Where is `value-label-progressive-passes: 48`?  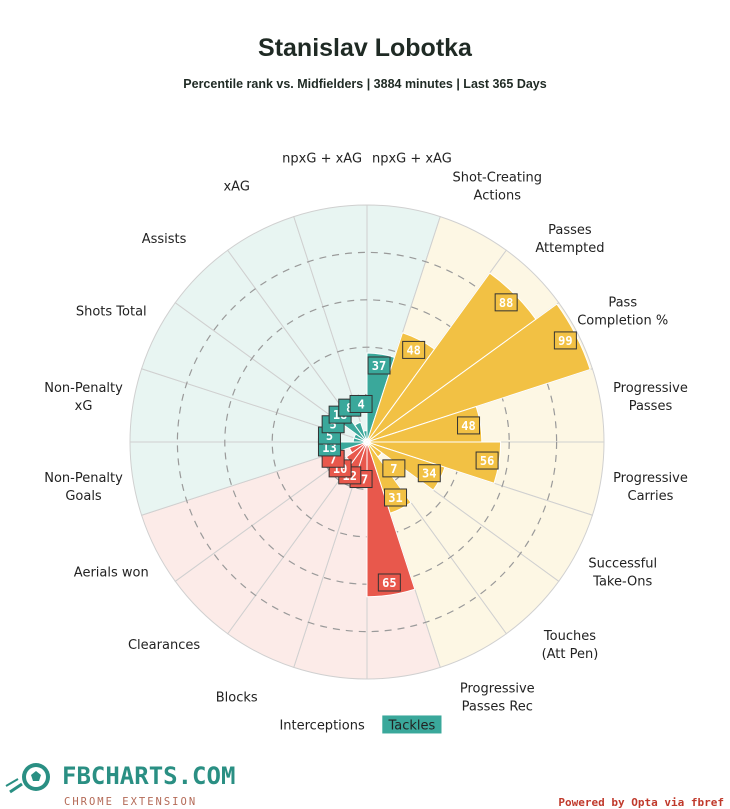
value-label-progressive-passes: 48 is located at coordinates (469, 425).